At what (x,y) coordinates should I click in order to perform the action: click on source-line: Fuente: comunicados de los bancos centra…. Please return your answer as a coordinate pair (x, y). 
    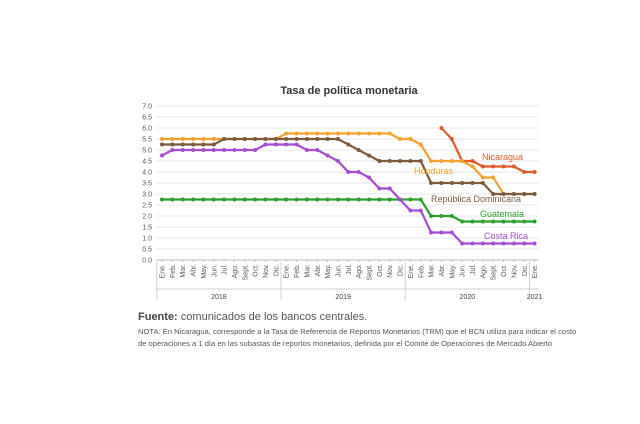
    Looking at the image, I should click on (252, 317).